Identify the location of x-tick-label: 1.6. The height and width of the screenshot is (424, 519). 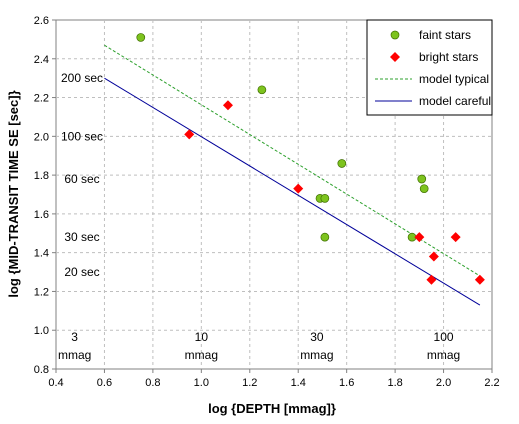
(346, 383).